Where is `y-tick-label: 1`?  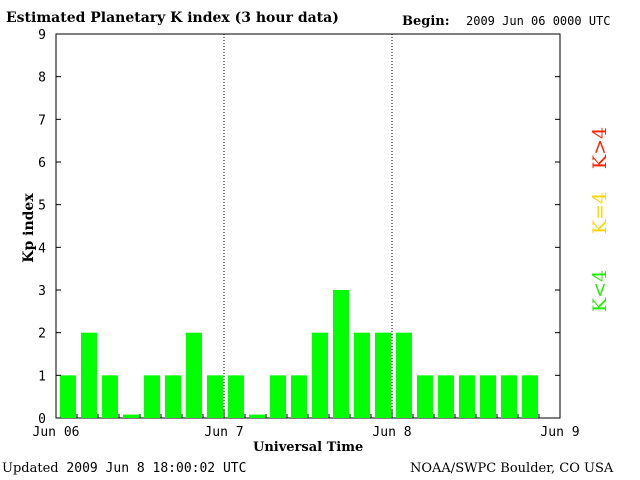 y-tick-label: 1 is located at coordinates (42, 376).